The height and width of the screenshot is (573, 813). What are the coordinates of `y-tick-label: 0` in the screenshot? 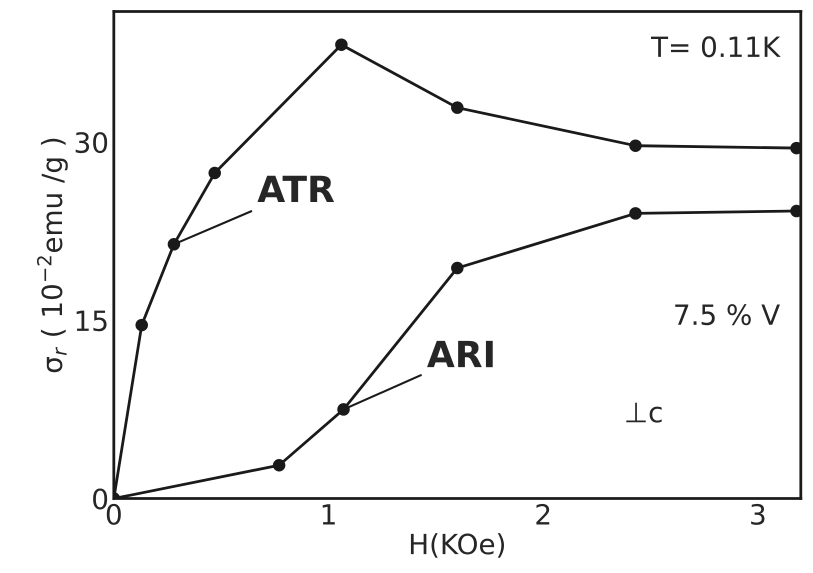 It's located at (100, 499).